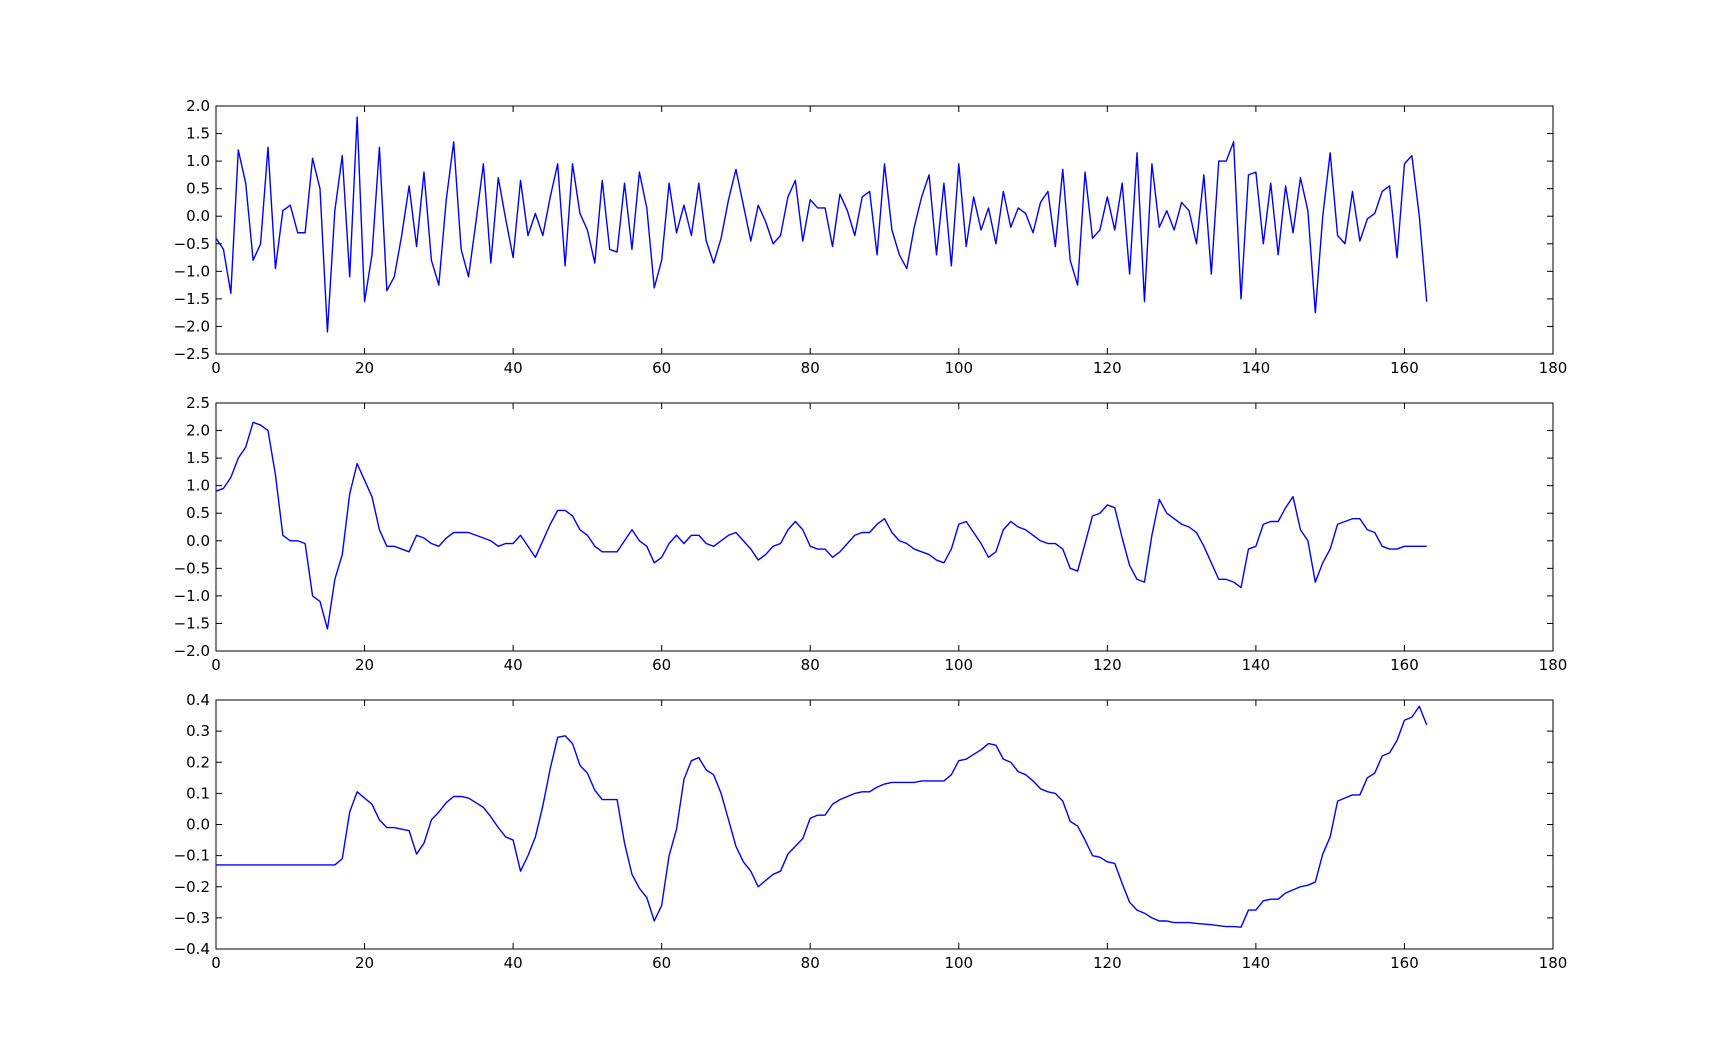 Image resolution: width=1718 pixels, height=1052 pixels. Describe the element at coordinates (192, 949) in the screenshot. I see `y-tick-label: −0.4` at that location.